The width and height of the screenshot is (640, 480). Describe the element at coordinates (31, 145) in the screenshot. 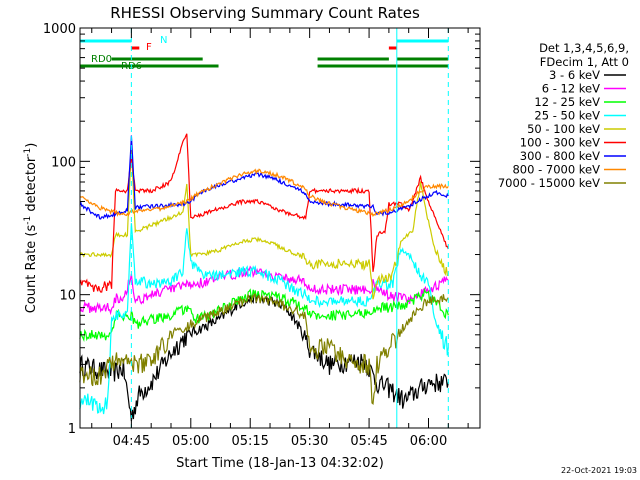

I see `y-axis-label-end: )` at that location.